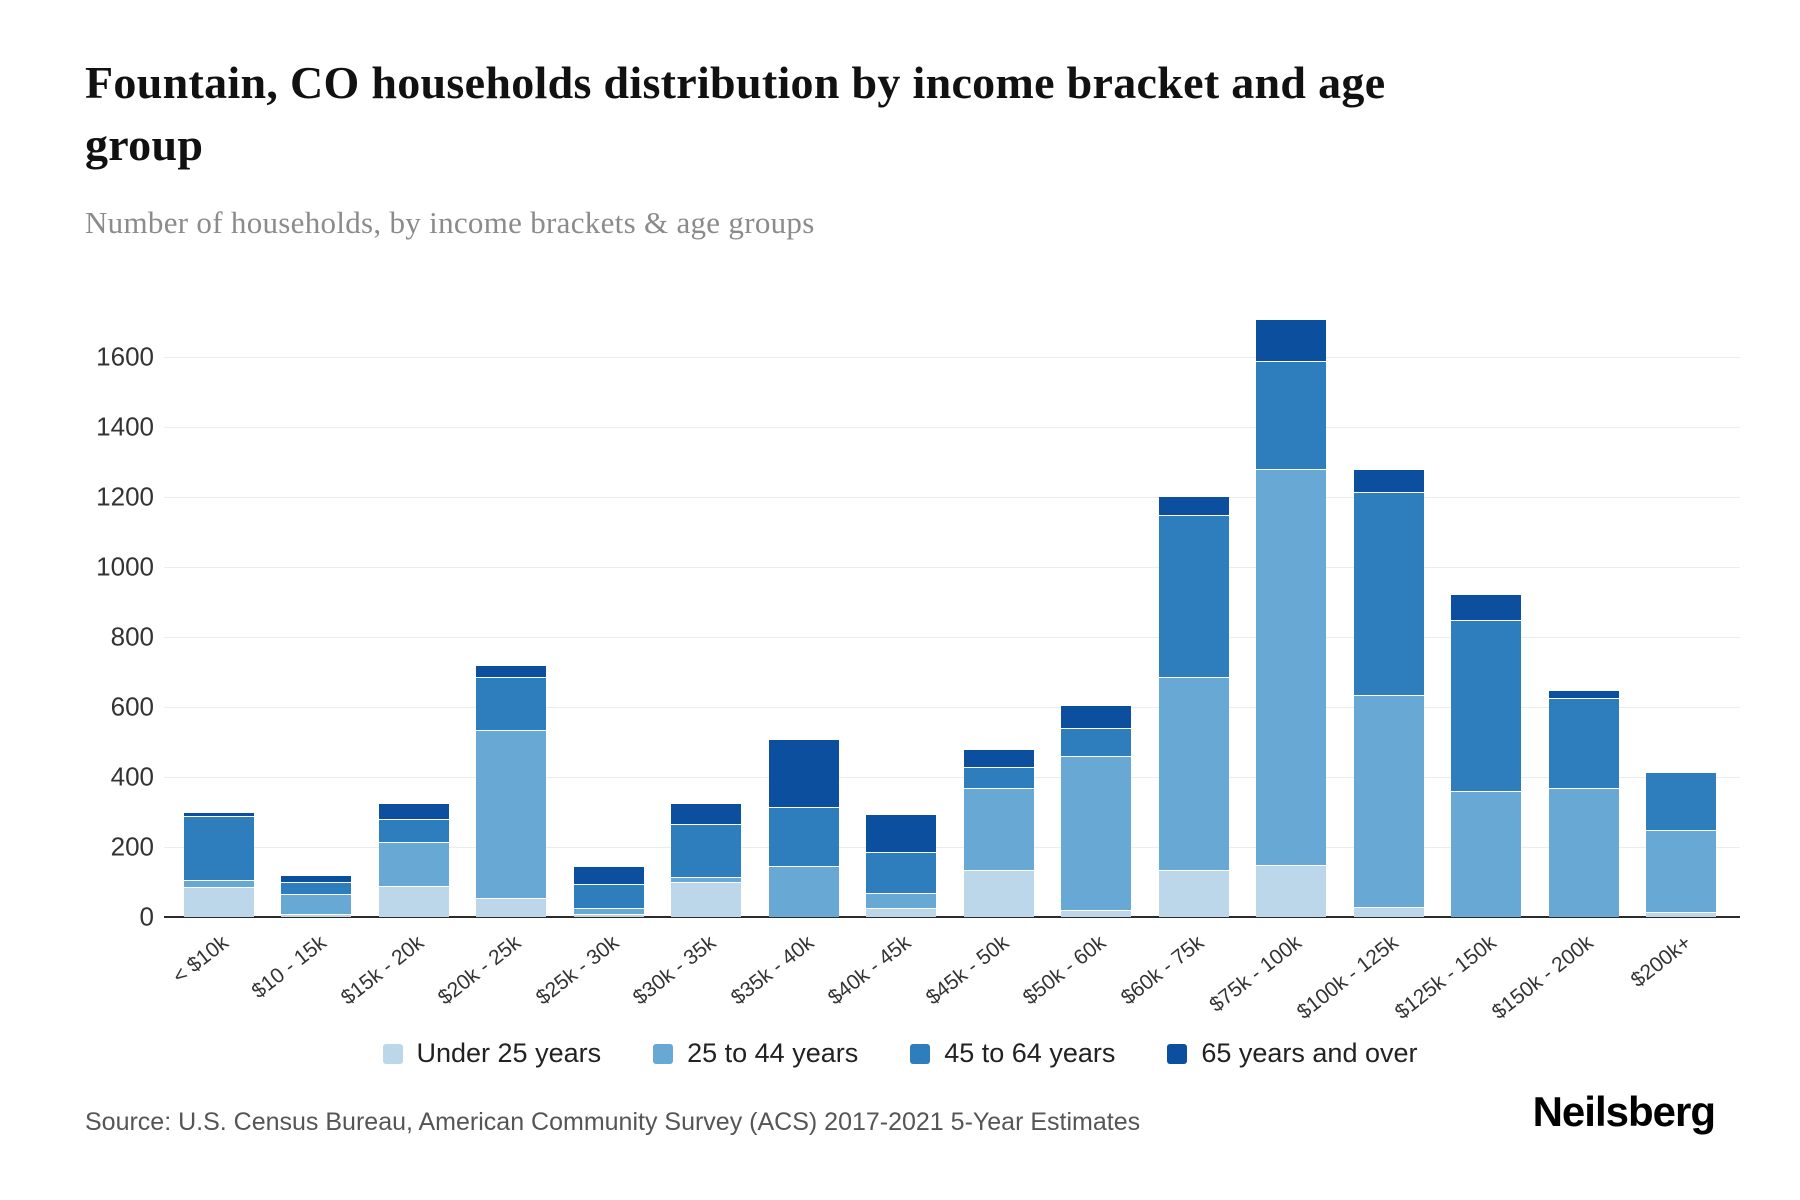 Image resolution: width=1800 pixels, height=1200 pixels. Describe the element at coordinates (125, 426) in the screenshot. I see `y-tick-label: 1400` at that location.